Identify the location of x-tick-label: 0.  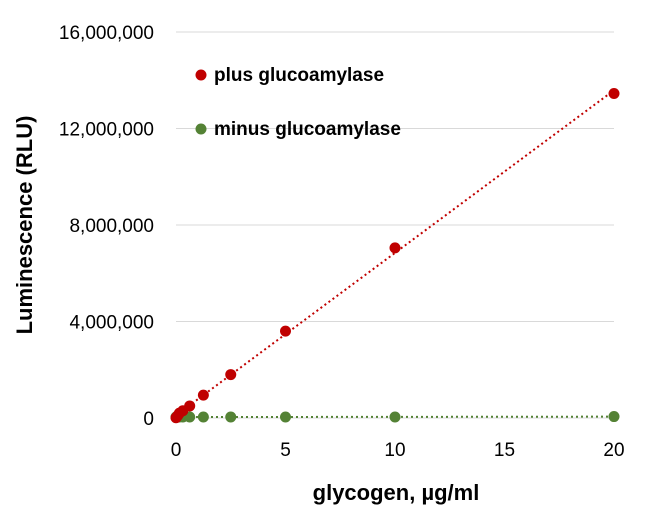
(176, 450).